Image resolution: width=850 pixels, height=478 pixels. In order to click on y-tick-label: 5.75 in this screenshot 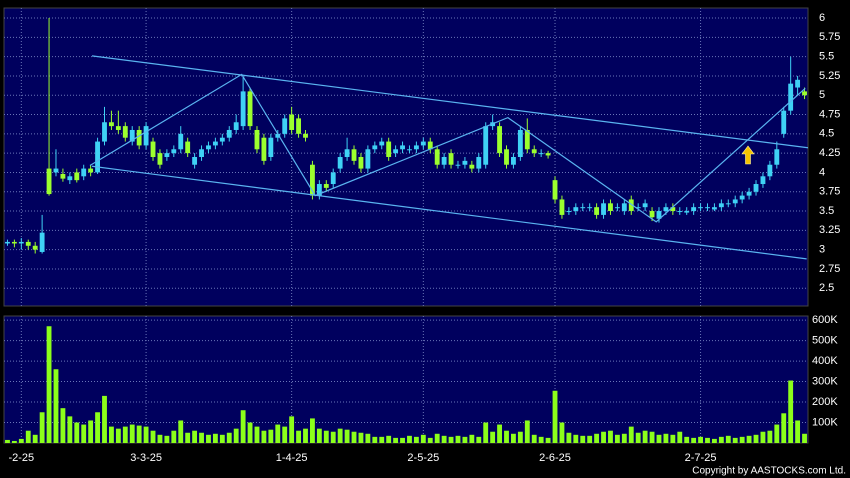, I will do `click(829, 37)`.